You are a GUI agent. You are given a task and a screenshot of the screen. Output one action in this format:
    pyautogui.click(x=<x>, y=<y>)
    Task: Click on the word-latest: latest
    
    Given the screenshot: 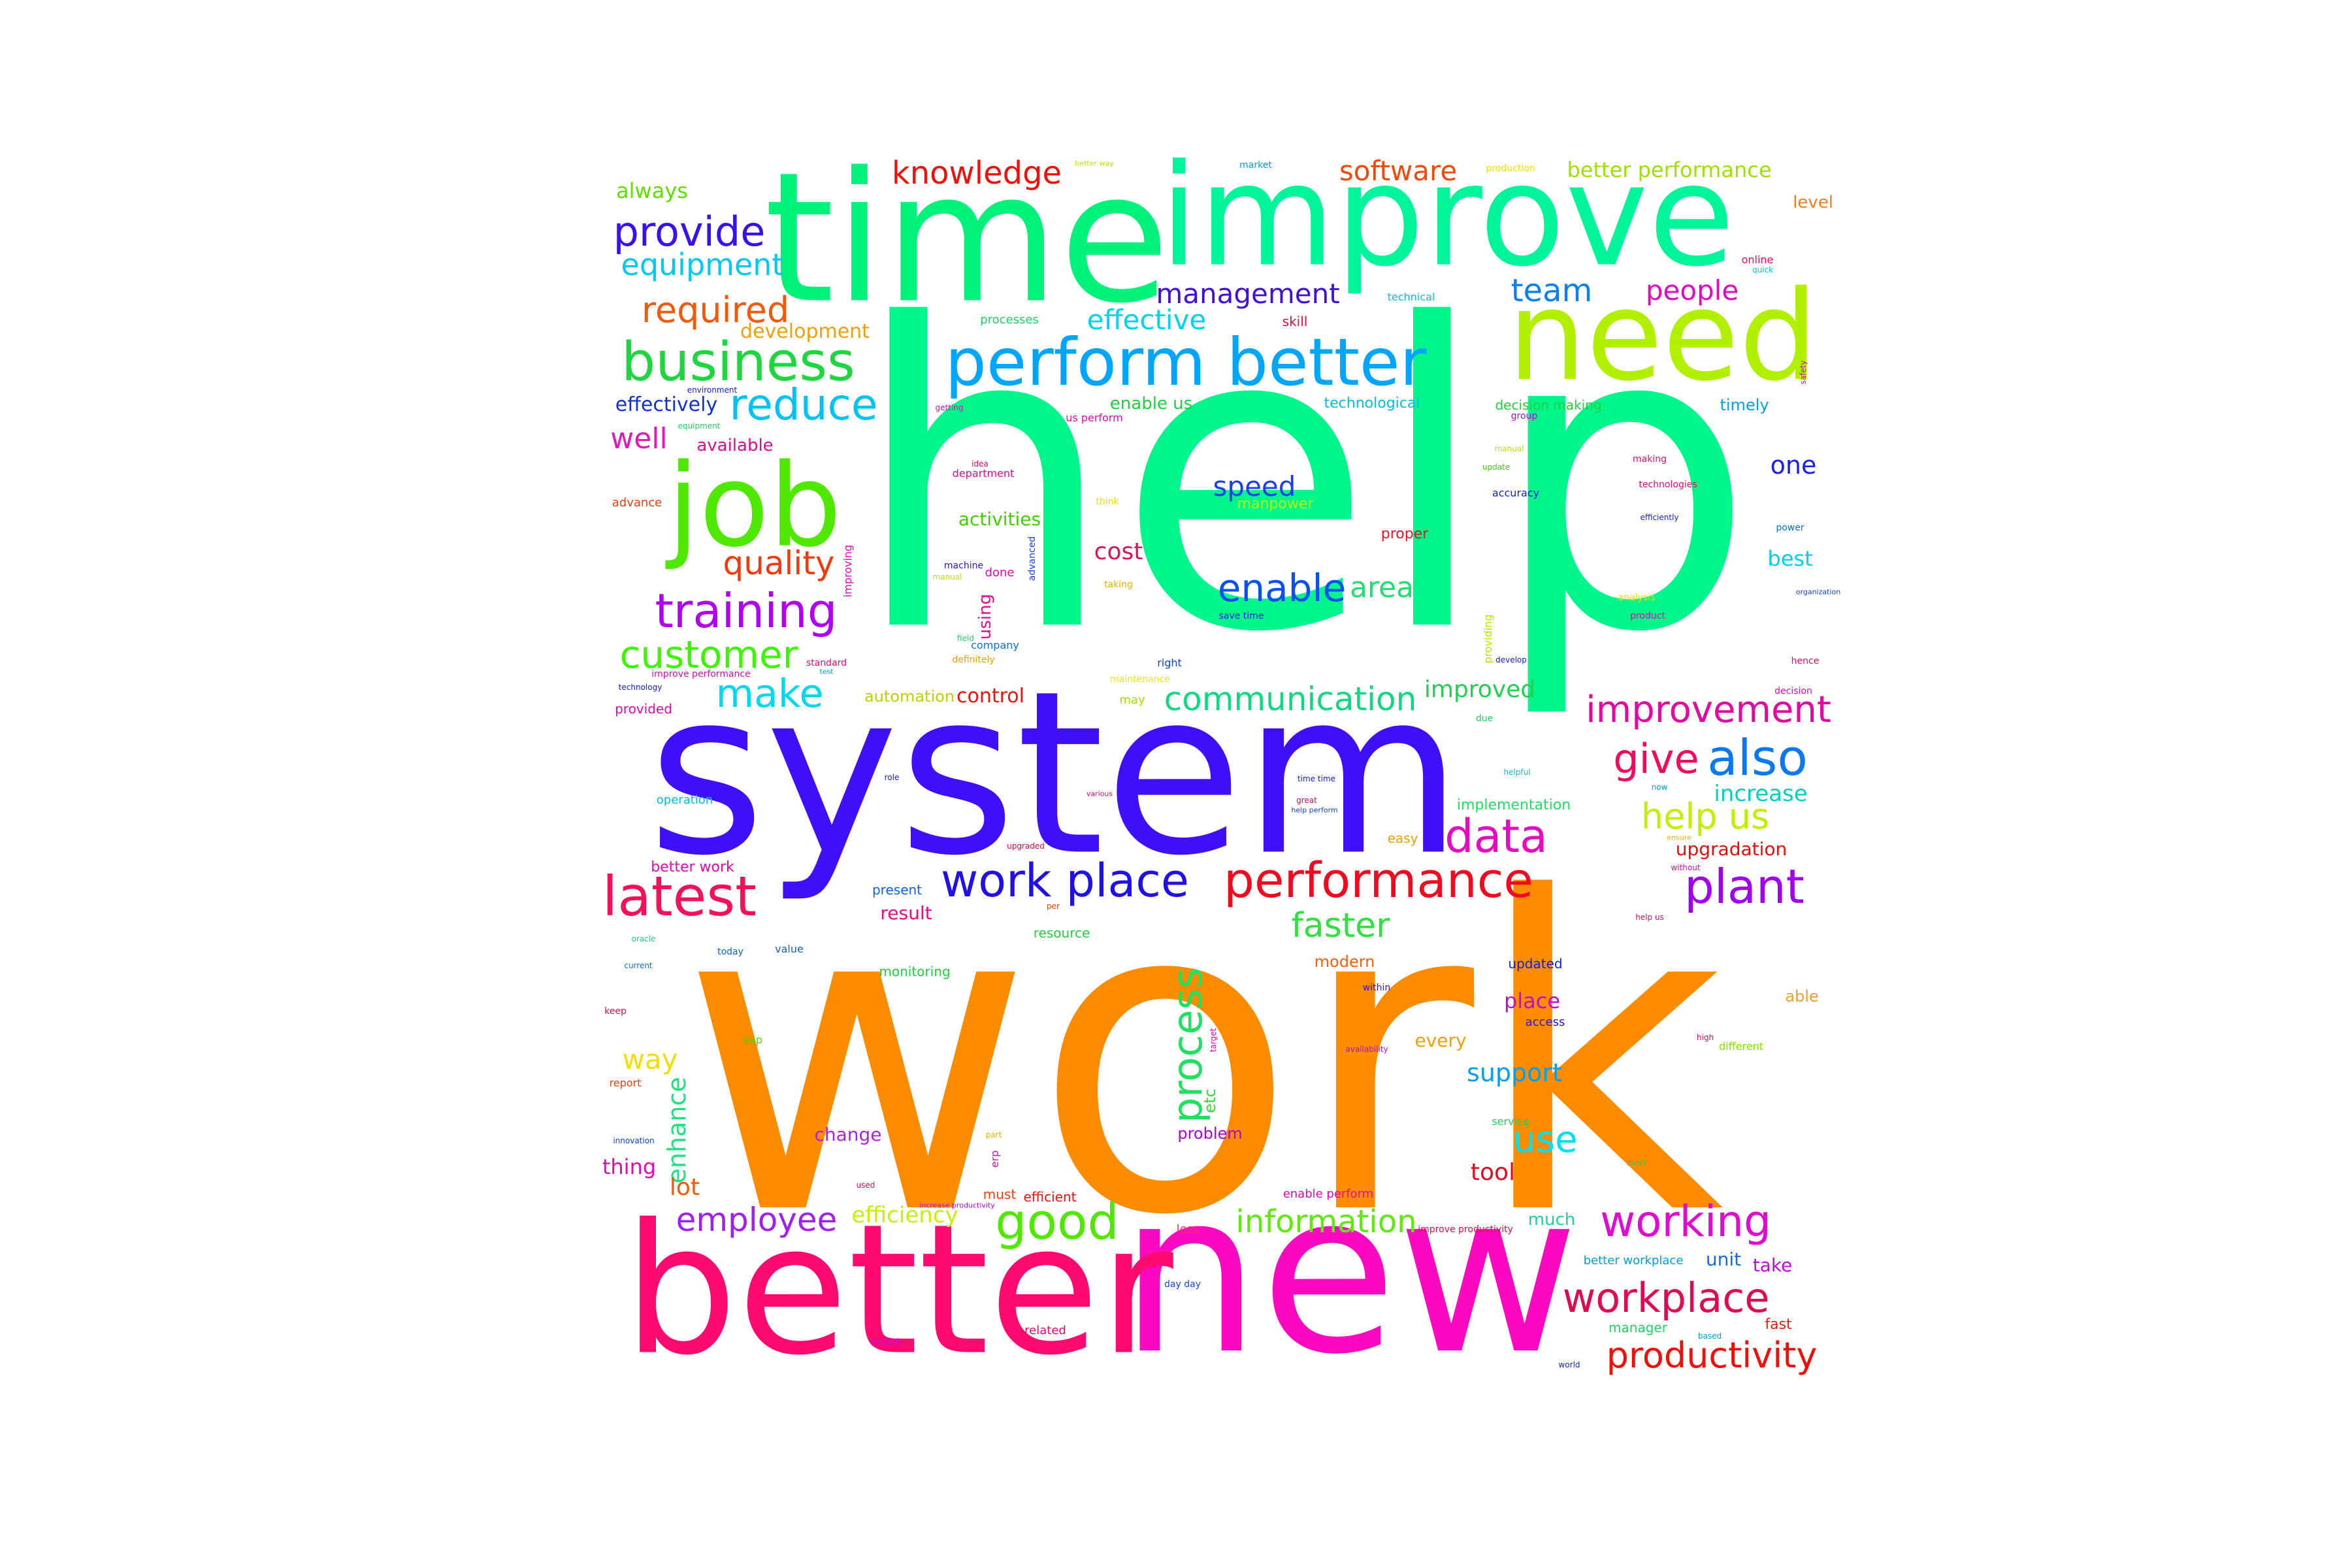 What is the action you would take?
    pyautogui.click(x=679, y=896)
    